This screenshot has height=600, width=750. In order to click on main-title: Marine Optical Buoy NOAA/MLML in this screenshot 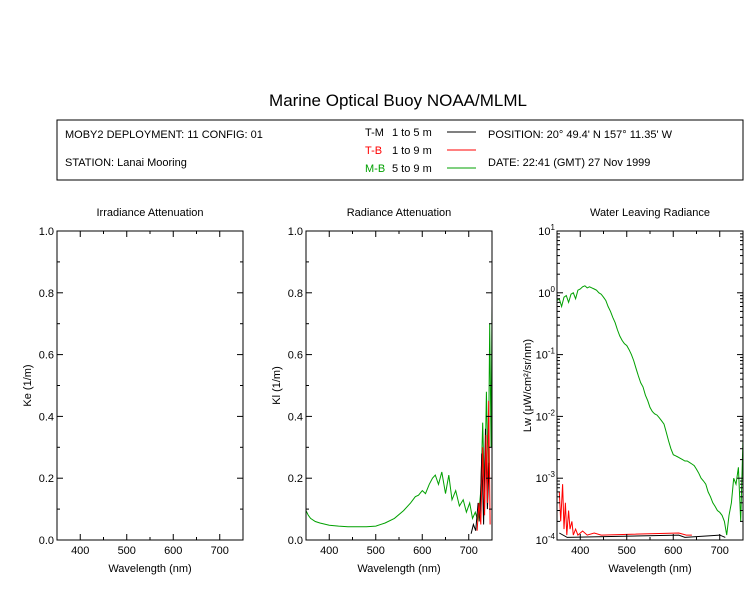, I will do `click(398, 100)`.